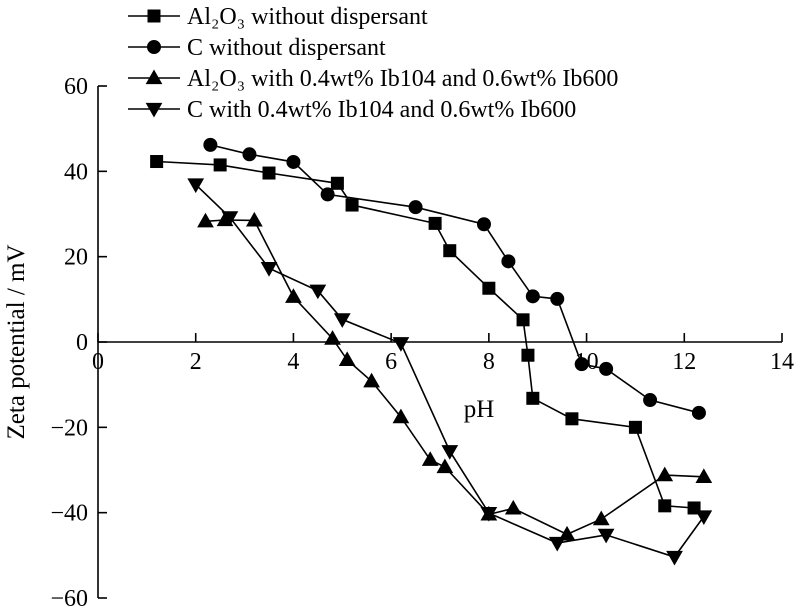 Image resolution: width=800 pixels, height=610 pixels. I want to click on x-tick-label: 12, so click(684, 362).